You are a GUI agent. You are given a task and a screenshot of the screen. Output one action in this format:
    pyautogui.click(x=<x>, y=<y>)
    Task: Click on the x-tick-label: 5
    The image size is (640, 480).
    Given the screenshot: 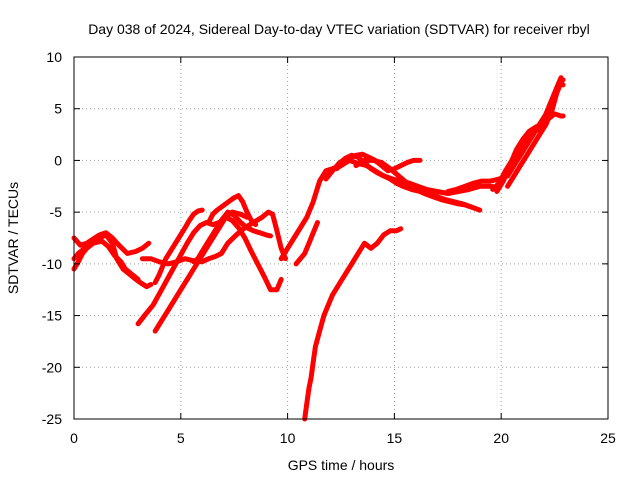 What is the action you would take?
    pyautogui.click(x=181, y=438)
    